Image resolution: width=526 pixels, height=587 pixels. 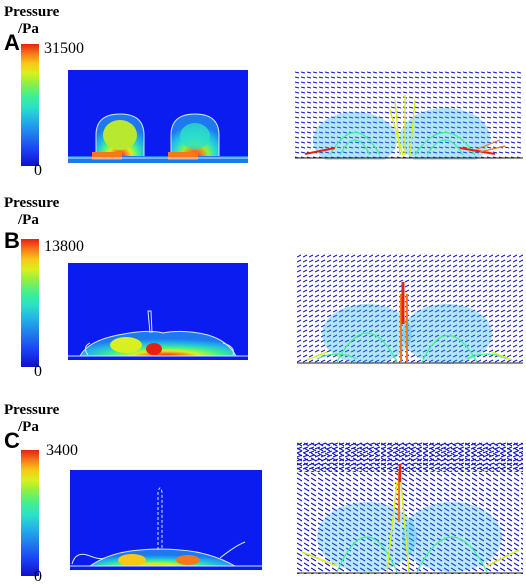 I want to click on panel-label-c: C, so click(x=12, y=440).